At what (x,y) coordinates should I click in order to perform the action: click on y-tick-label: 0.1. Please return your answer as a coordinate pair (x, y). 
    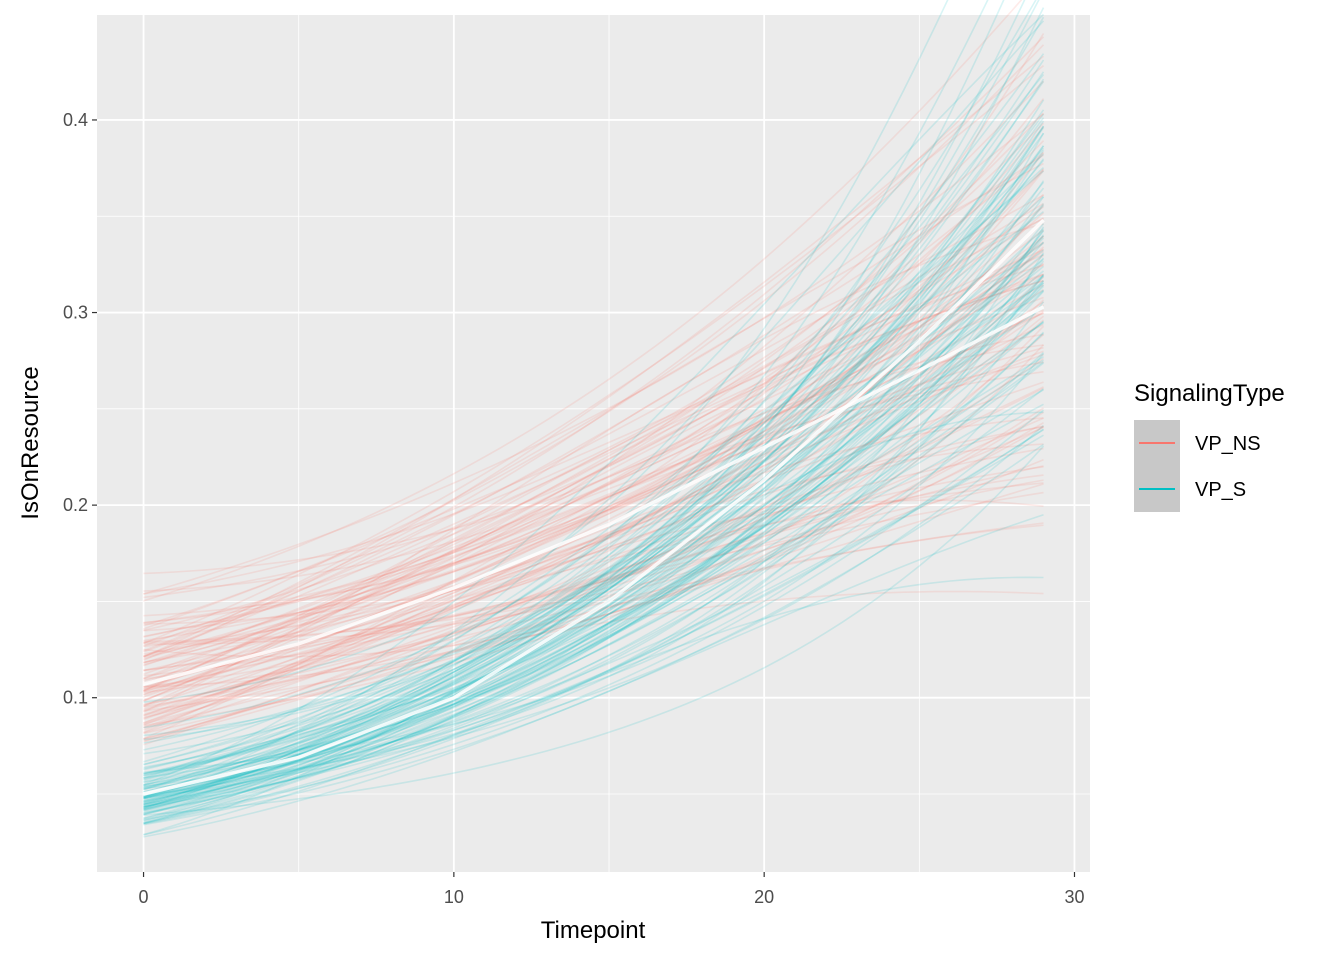
    Looking at the image, I should click on (75, 698).